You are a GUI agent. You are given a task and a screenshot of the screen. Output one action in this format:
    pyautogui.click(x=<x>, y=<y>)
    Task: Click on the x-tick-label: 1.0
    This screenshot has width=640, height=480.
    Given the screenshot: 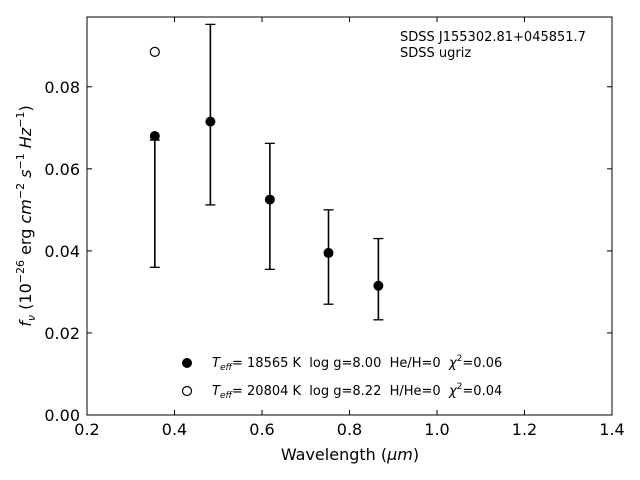 What is the action you would take?
    pyautogui.click(x=436, y=429)
    